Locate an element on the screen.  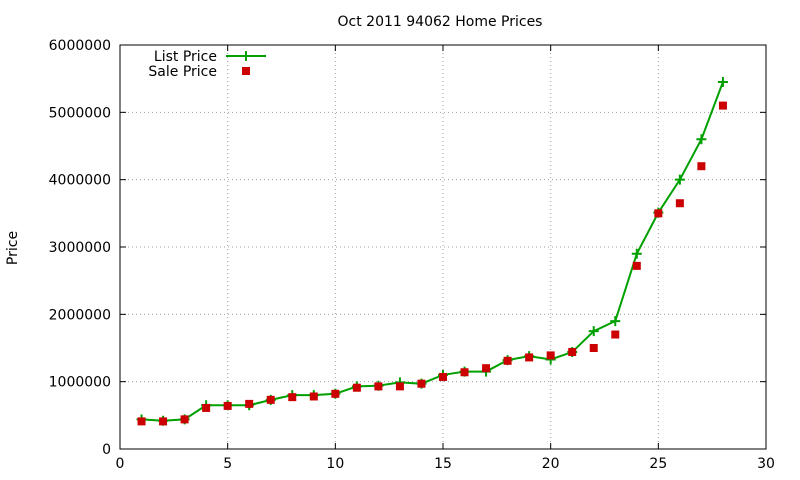
x-tick-label: 15 is located at coordinates (443, 464).